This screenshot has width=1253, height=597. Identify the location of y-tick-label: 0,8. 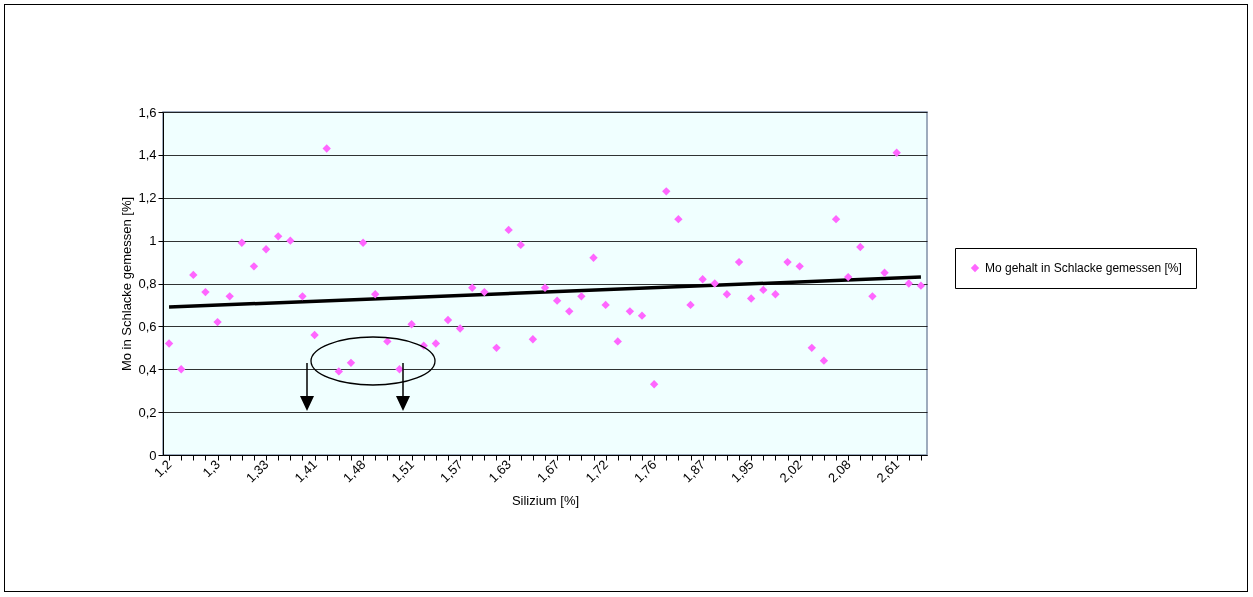
(147, 283).